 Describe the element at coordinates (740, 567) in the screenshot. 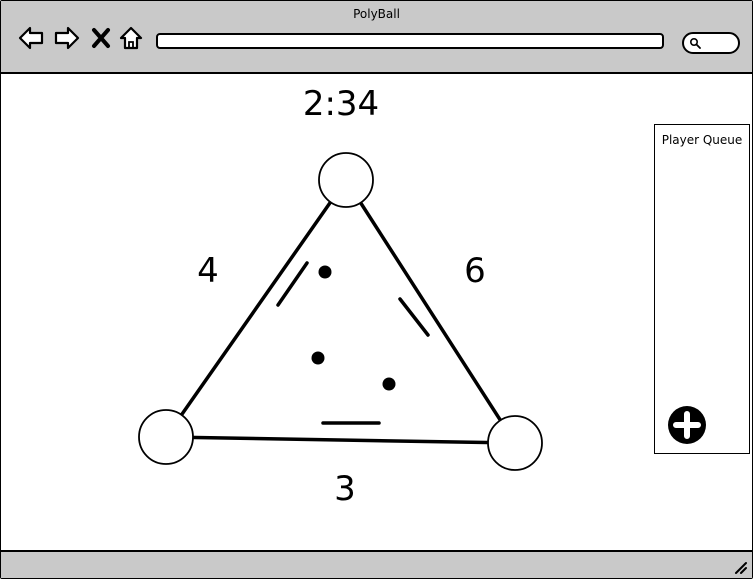

I see `resize-grip-icon` at that location.